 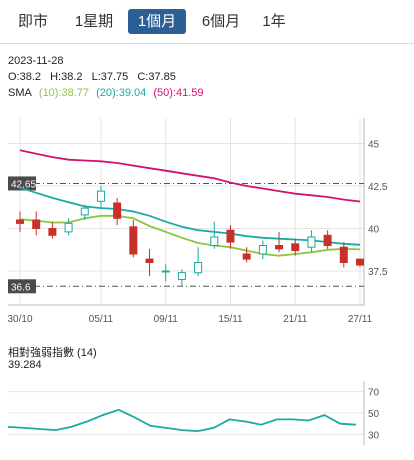 I want to click on sma-readout: SMA (10):38.77 (20):39.04 (50):41.59, so click(x=108, y=93).